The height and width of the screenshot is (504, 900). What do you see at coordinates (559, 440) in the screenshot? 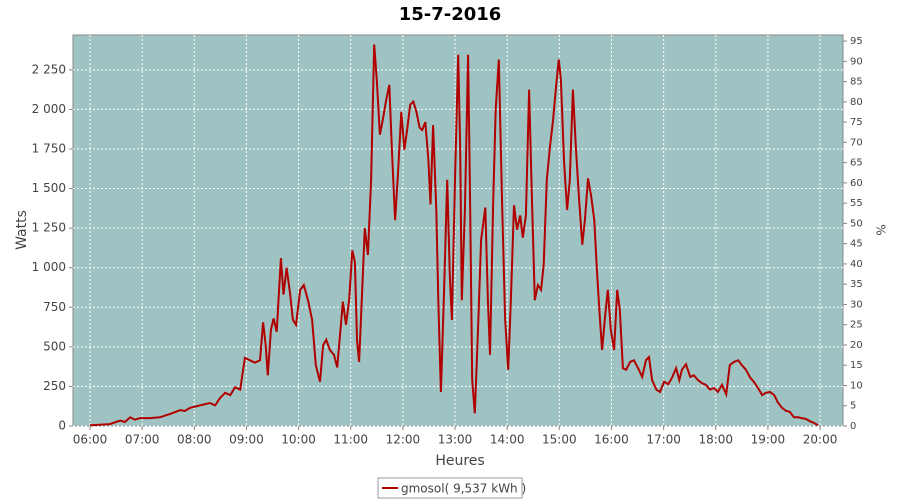
I see `x-tick-label: 15:00` at bounding box center [559, 440].